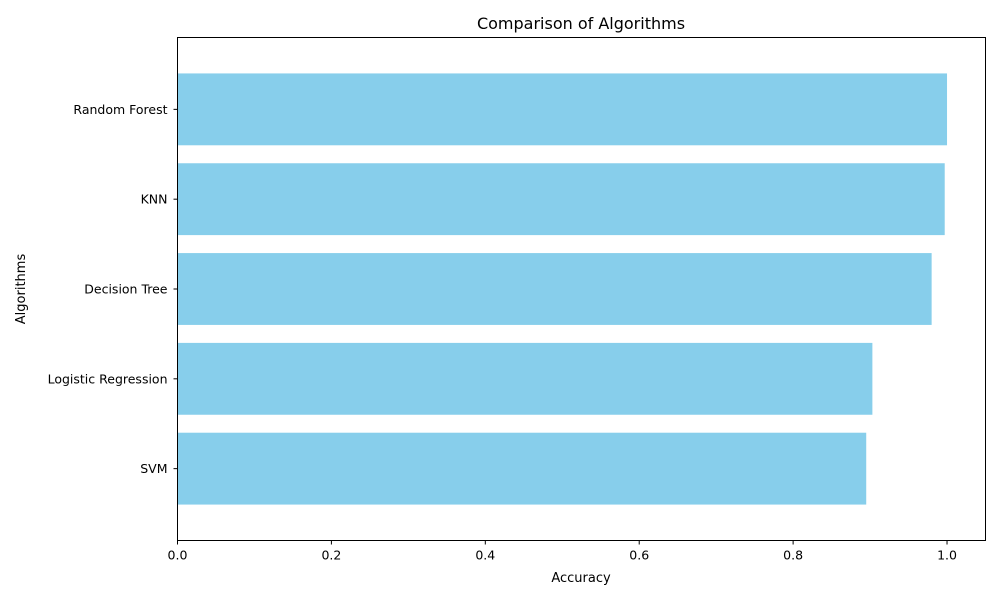 The width and height of the screenshot is (1000, 604). Describe the element at coordinates (554, 289) in the screenshot. I see `bar-decision-tree` at that location.